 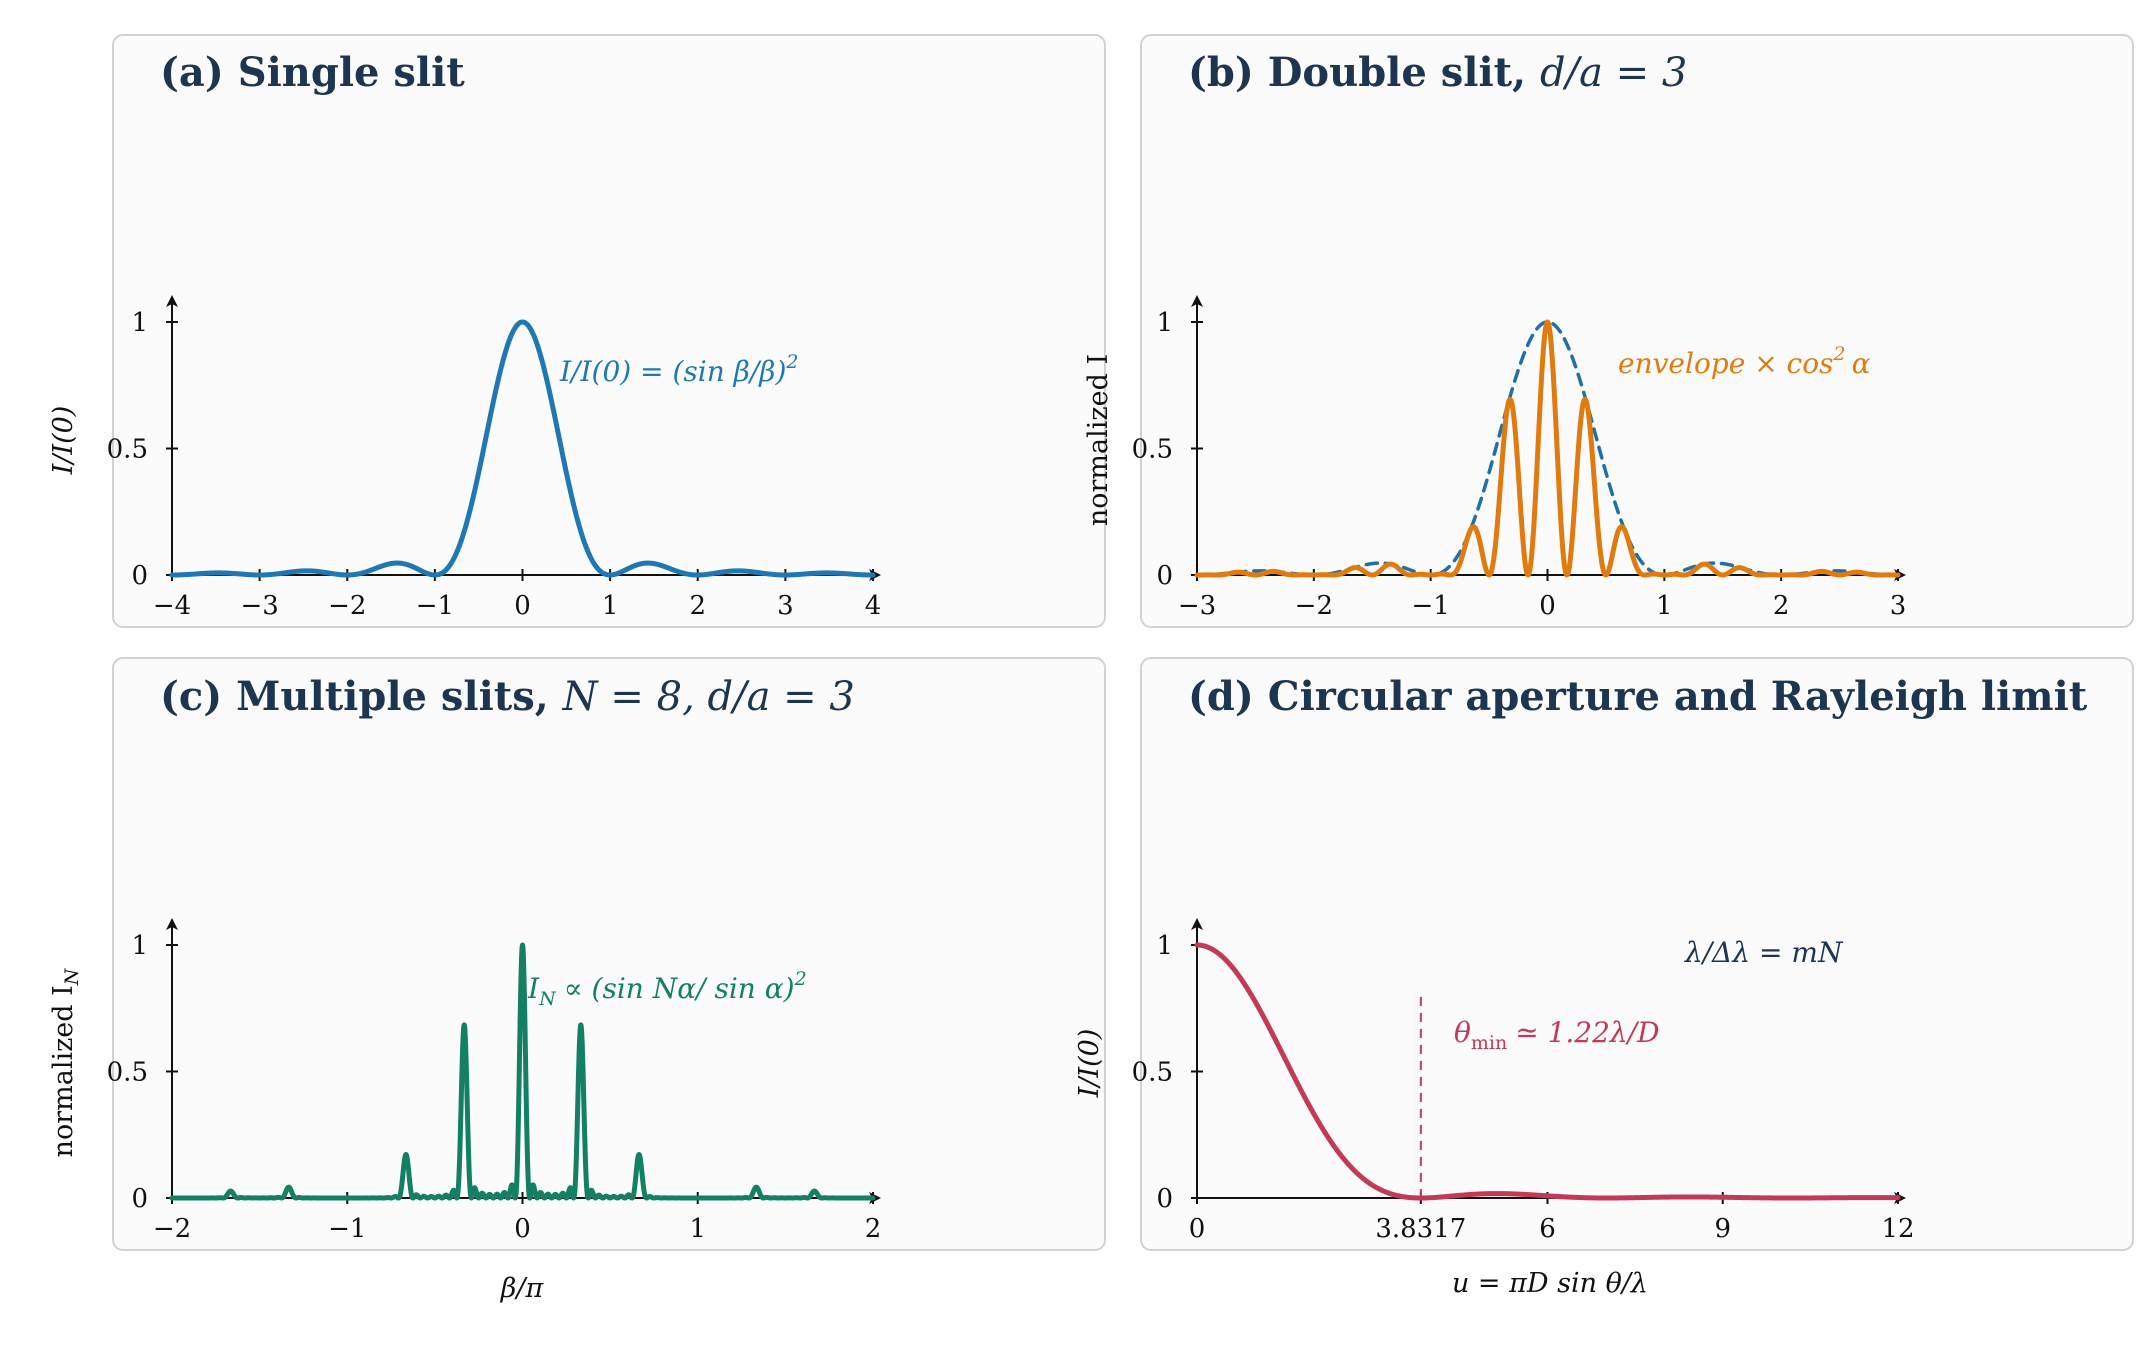 What do you see at coordinates (1089, 1064) in the screenshot?
I see `plot-d-ylabel: I/I(0)` at bounding box center [1089, 1064].